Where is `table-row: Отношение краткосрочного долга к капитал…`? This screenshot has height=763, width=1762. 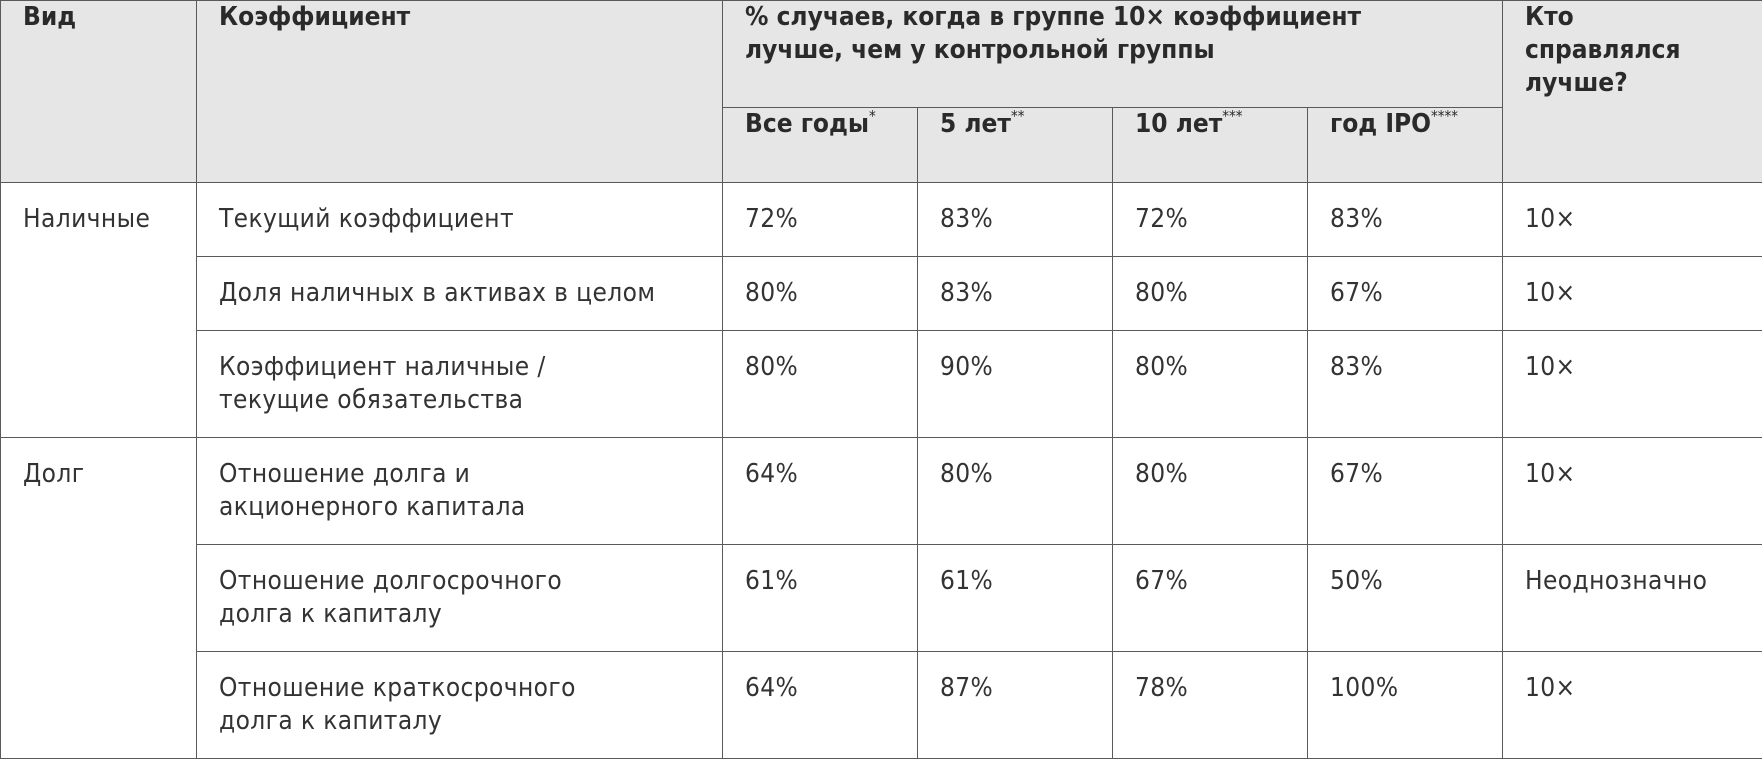
table-row: Отношение краткосрочного долга к капитал… is located at coordinates (881, 705).